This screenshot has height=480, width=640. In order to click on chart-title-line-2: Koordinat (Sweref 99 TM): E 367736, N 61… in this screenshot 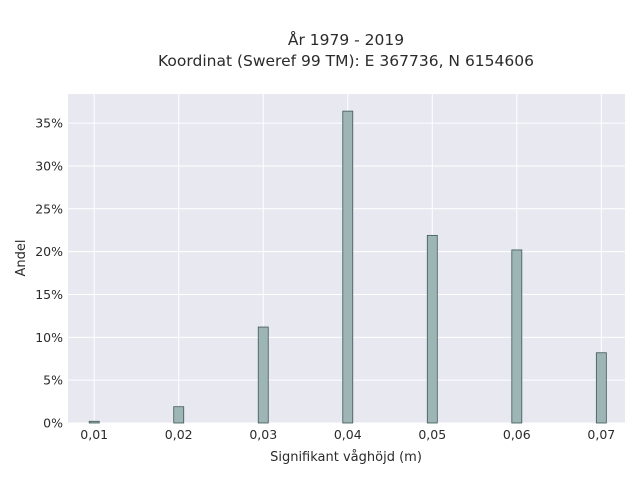, I will do `click(346, 61)`.